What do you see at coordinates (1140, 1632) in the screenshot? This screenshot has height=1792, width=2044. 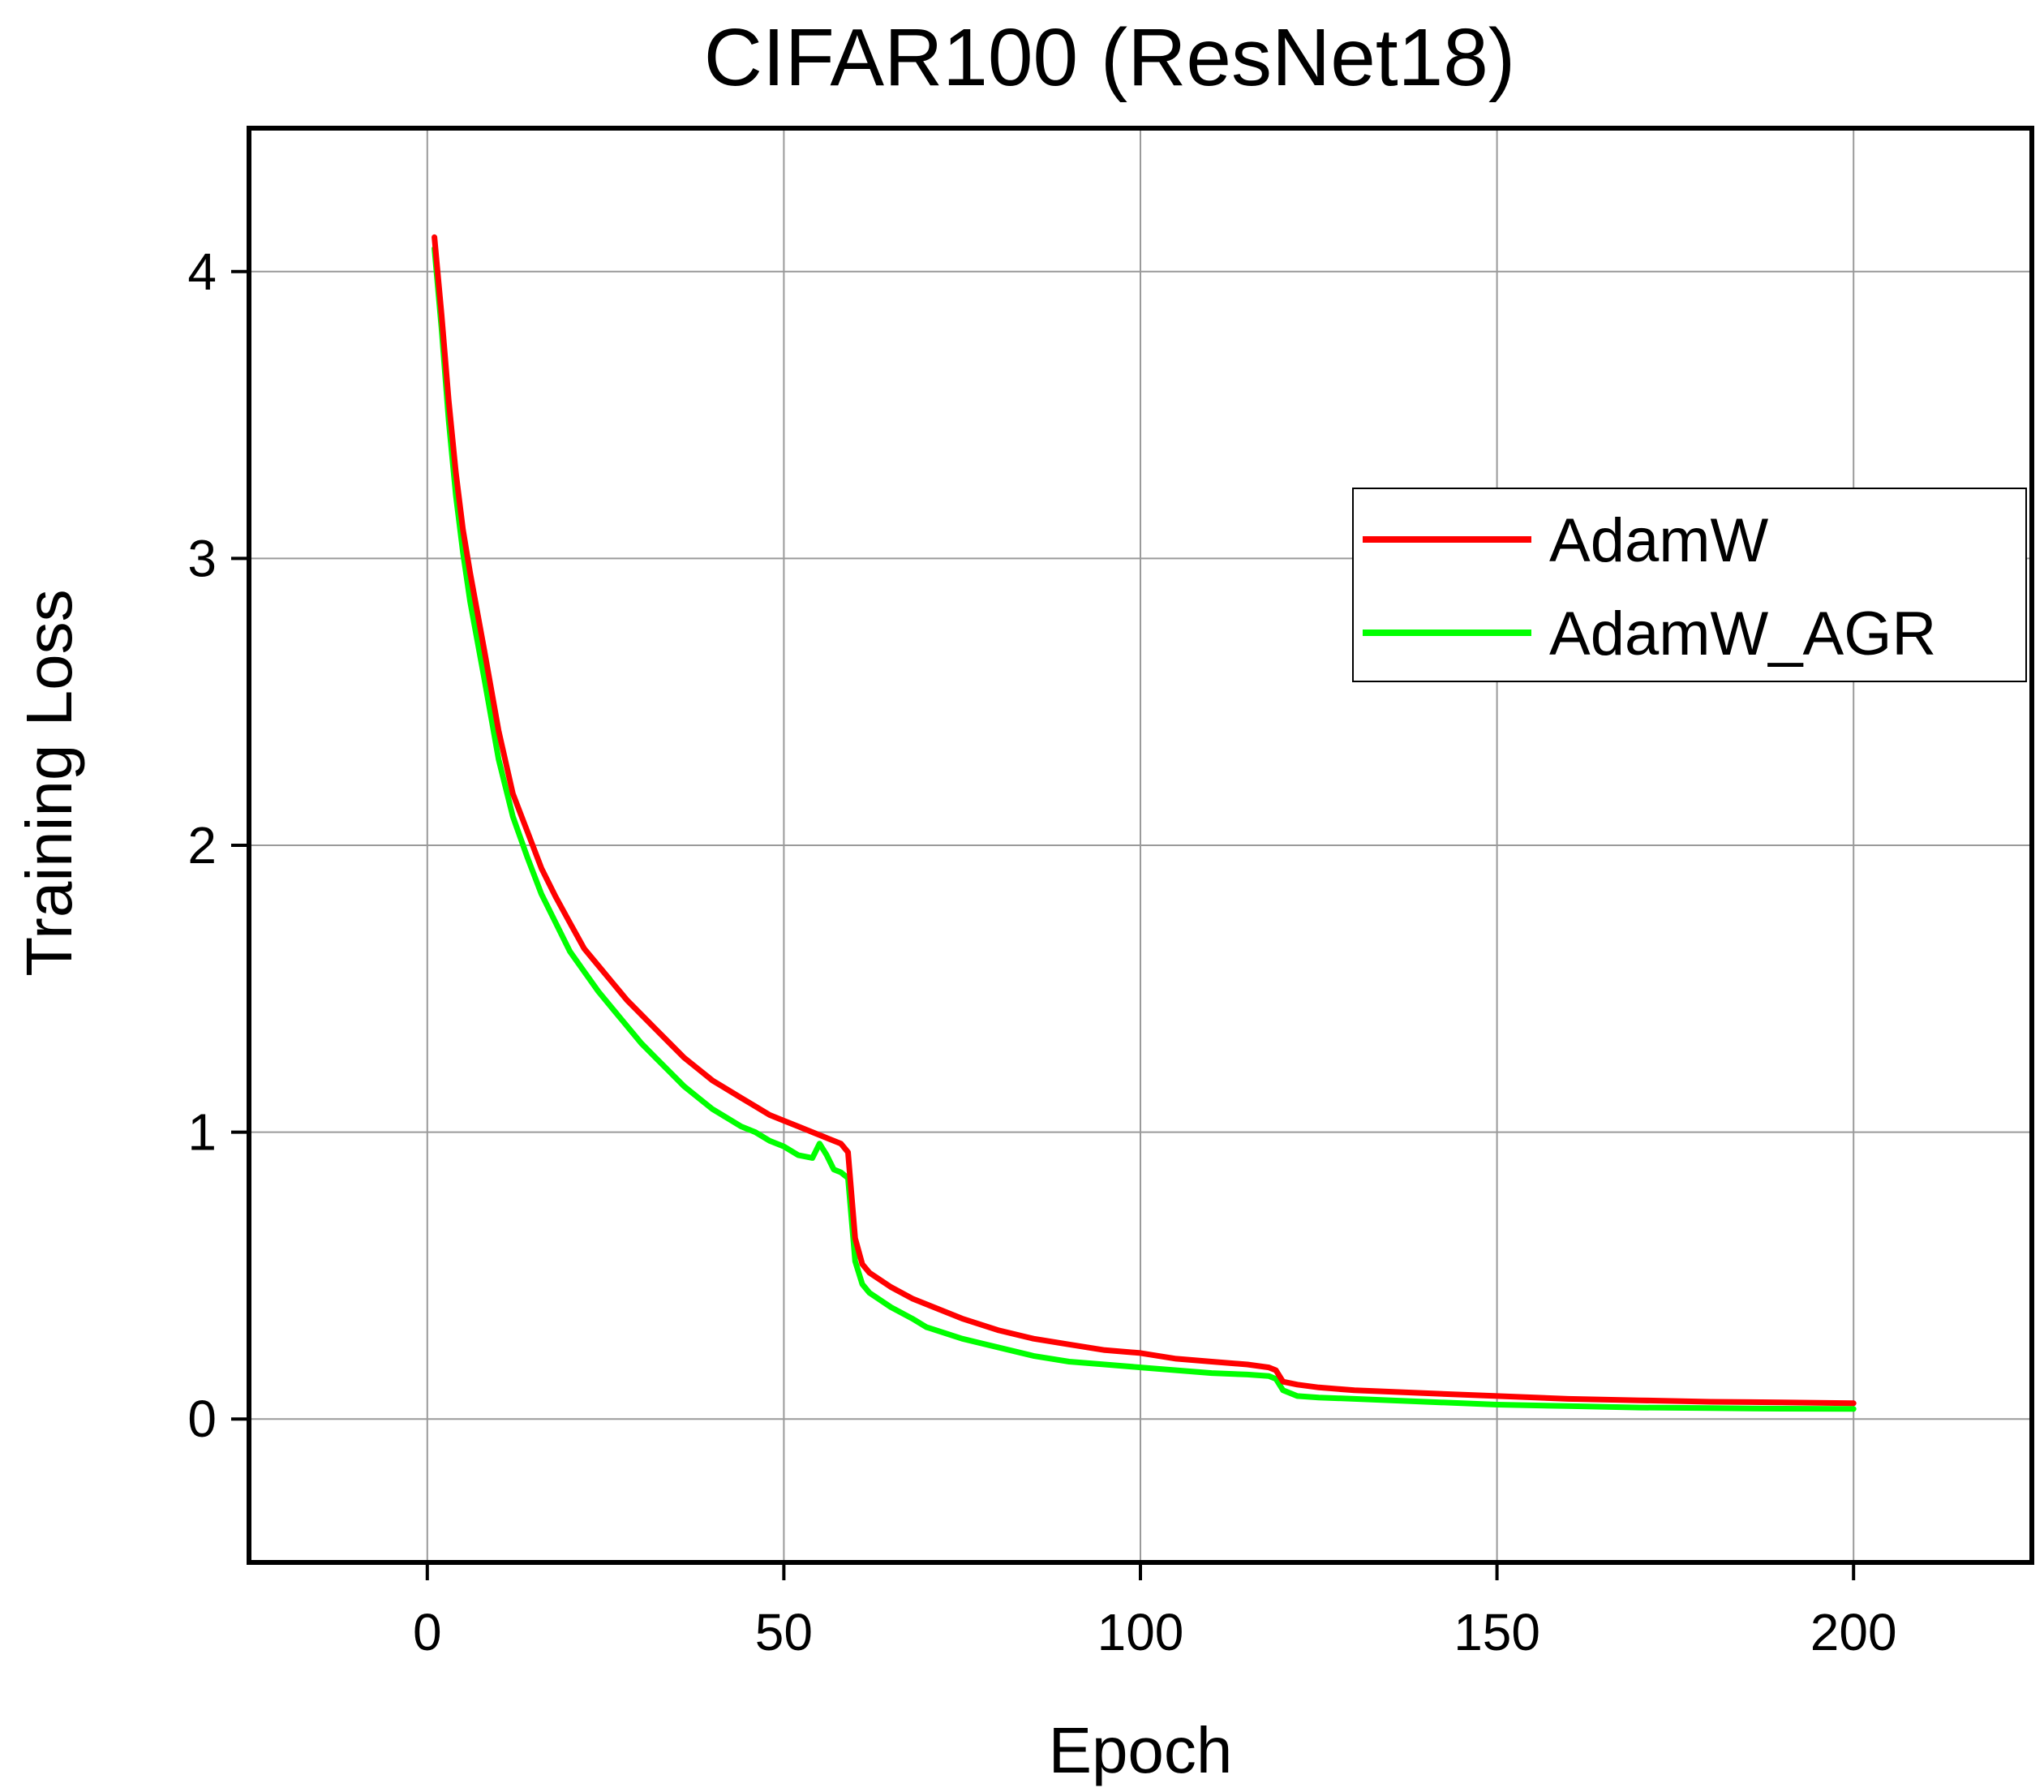 I see `x-tick-label: 100` at bounding box center [1140, 1632].